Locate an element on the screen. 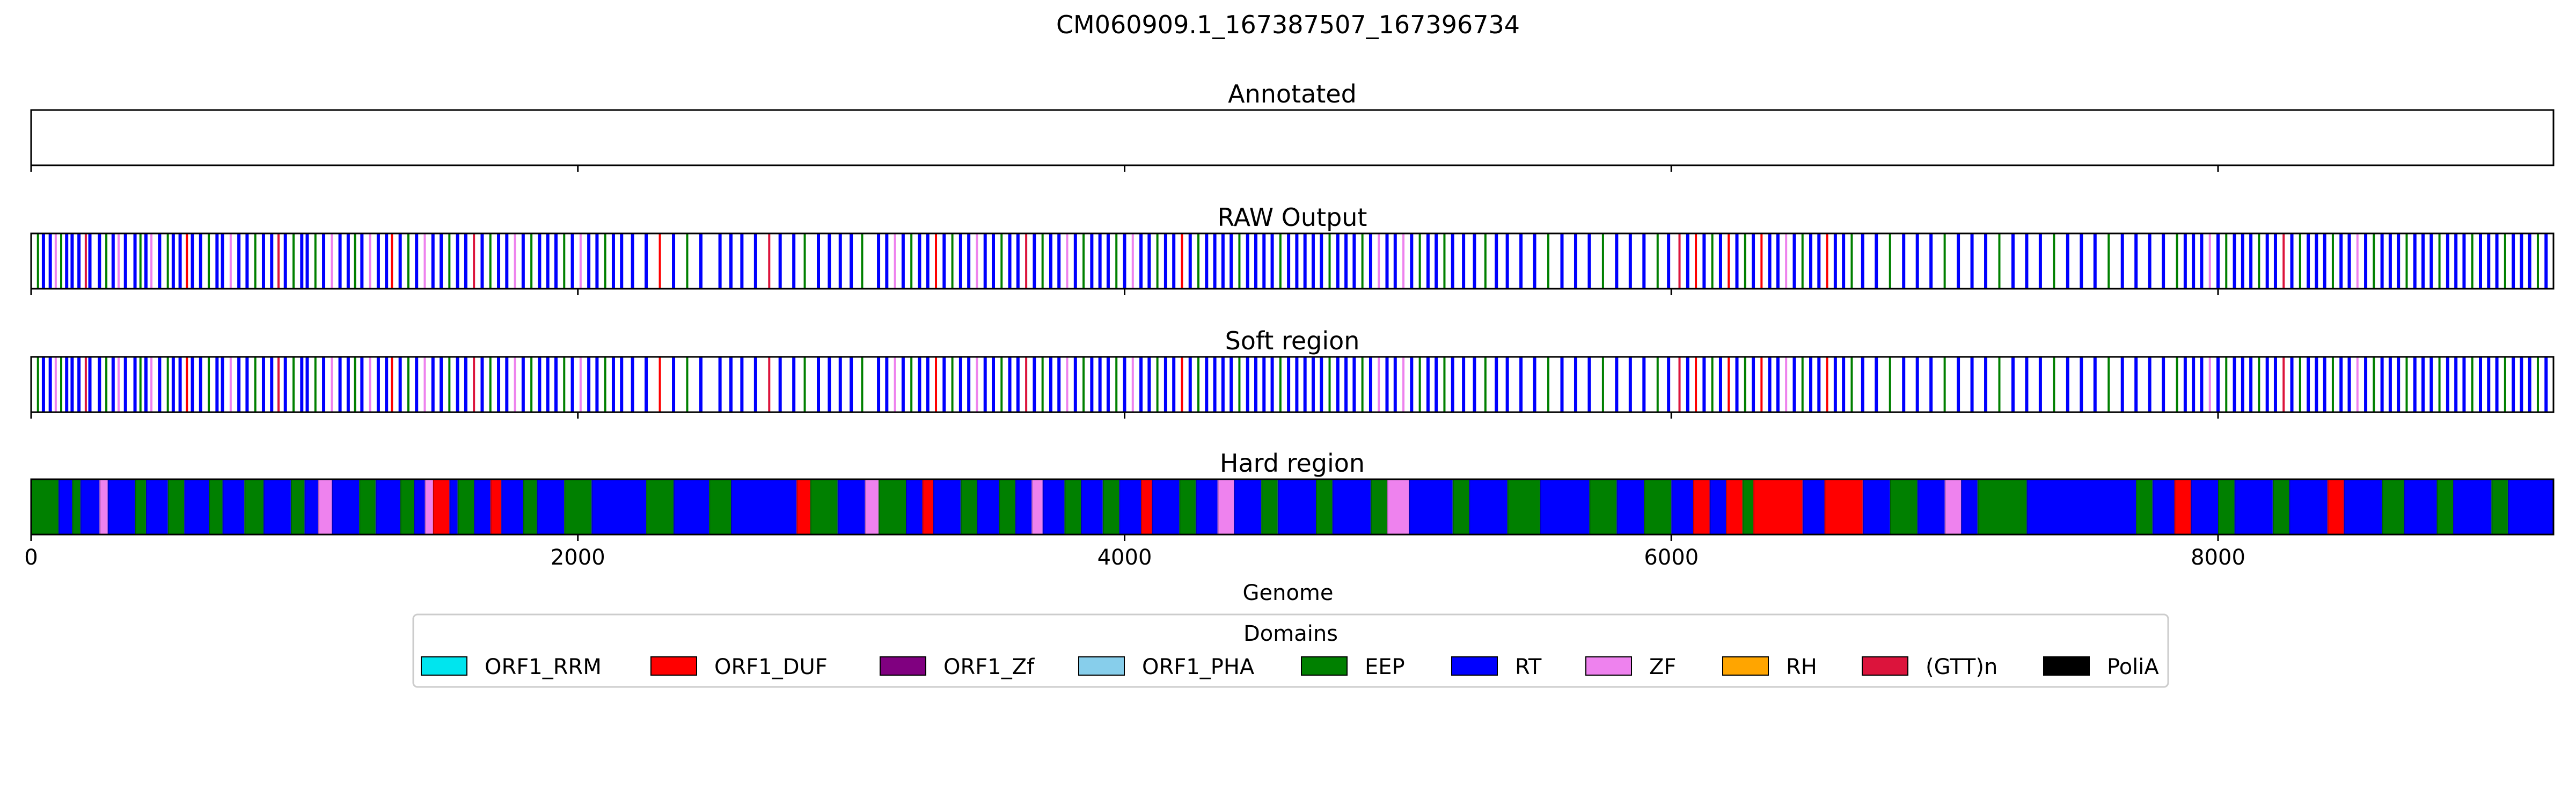 Image resolution: width=2576 pixels, height=805 pixels. legend-item: ORF1_Zf is located at coordinates (957, 667).